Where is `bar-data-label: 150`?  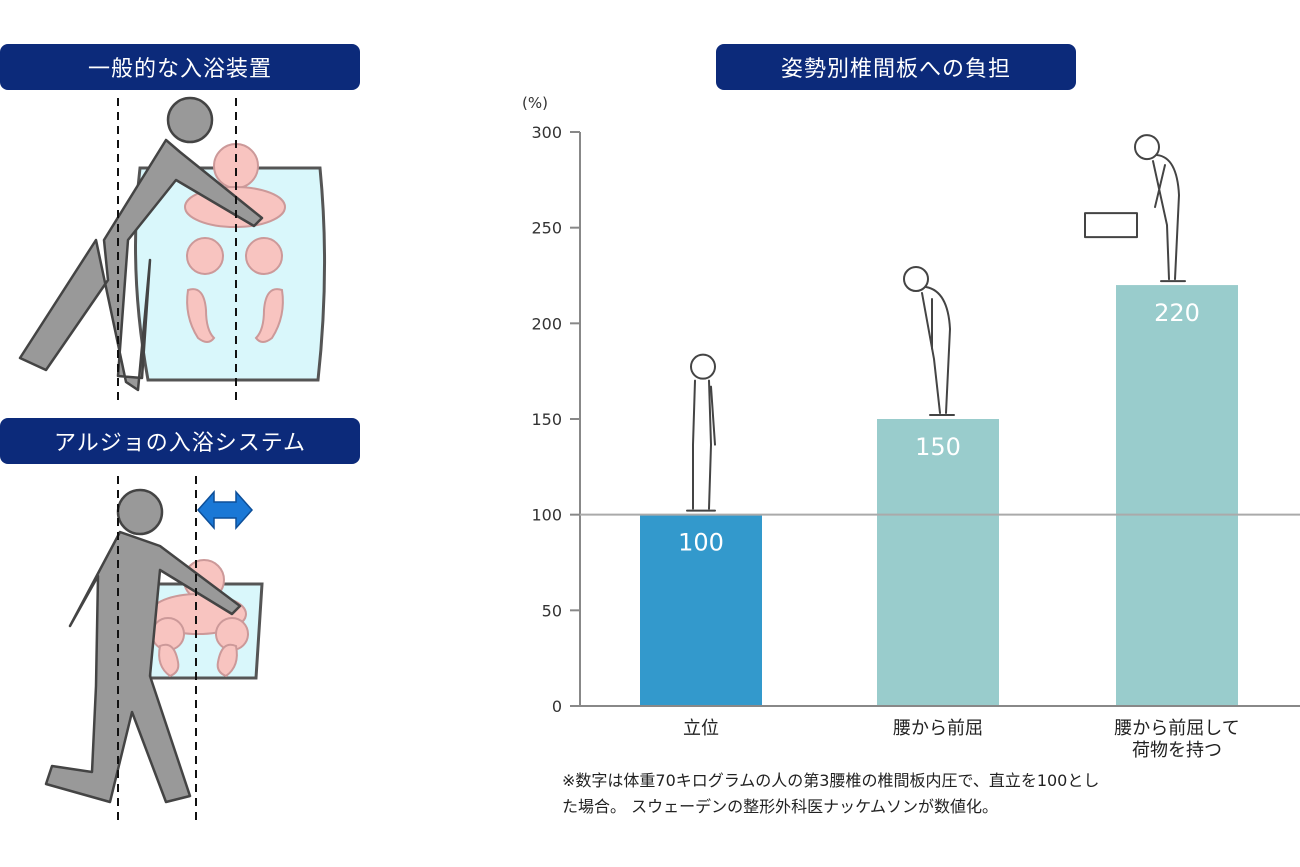
bar-data-label: 150 is located at coordinates (938, 447).